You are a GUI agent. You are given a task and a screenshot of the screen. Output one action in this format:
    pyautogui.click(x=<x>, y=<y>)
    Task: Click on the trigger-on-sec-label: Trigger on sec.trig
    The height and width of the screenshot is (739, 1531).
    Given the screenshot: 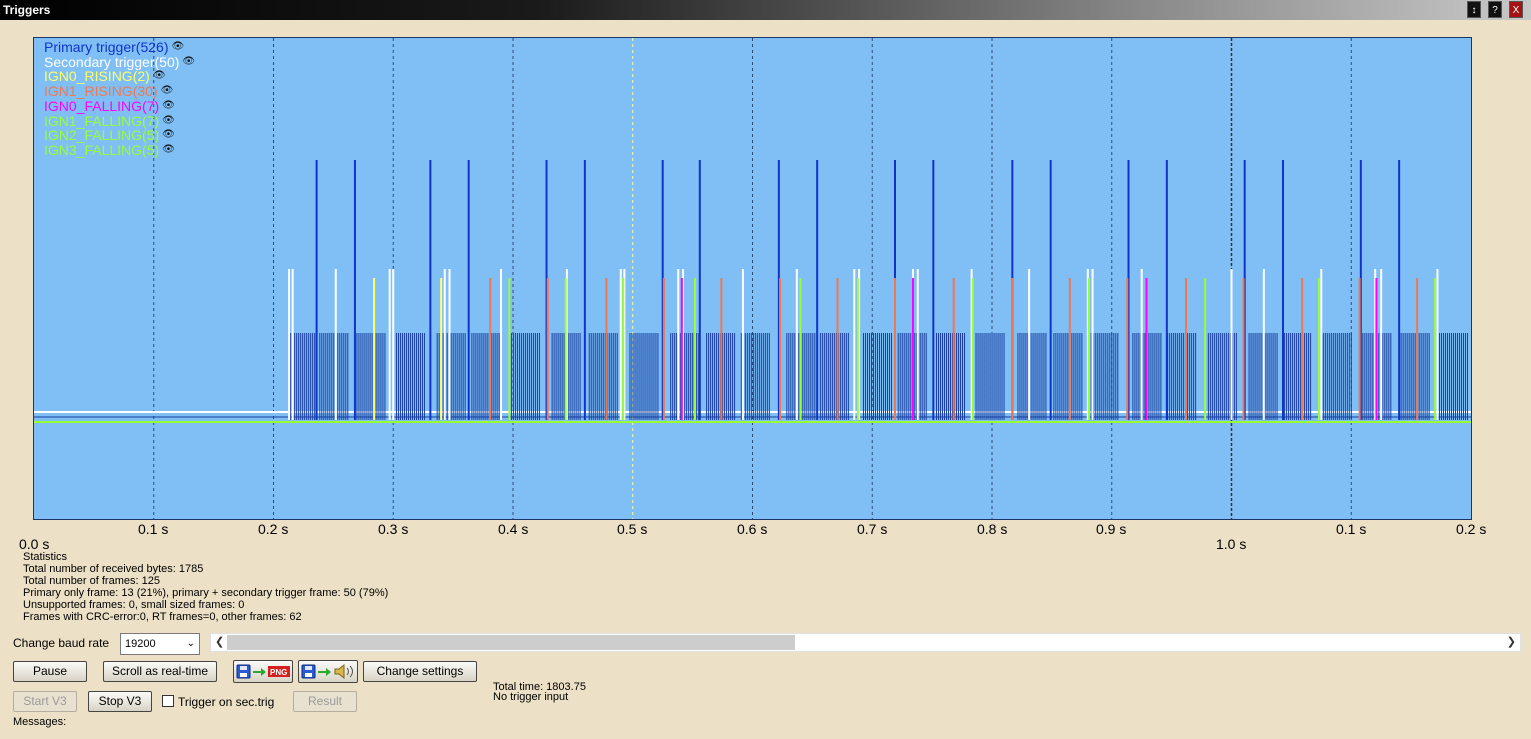 What is the action you would take?
    pyautogui.click(x=226, y=702)
    